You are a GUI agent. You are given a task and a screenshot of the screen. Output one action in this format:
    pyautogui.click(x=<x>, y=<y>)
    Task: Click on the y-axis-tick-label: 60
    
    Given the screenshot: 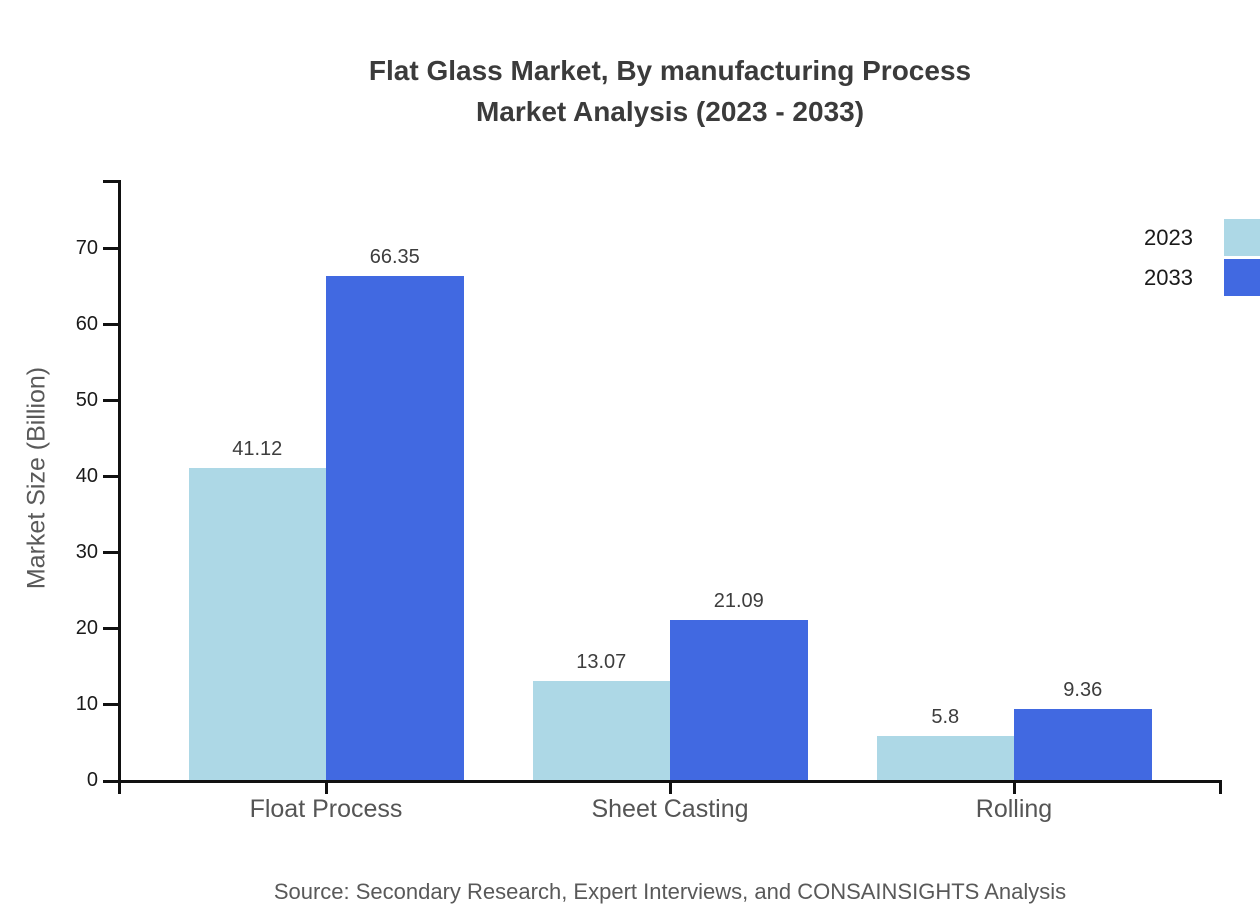 What is the action you would take?
    pyautogui.click(x=86, y=324)
    